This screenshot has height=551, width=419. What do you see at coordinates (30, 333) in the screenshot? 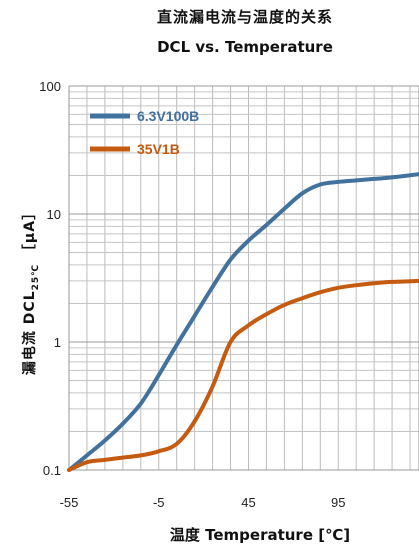
I see `y-axis-label-main: 漏电流 DCL` at bounding box center [30, 333].